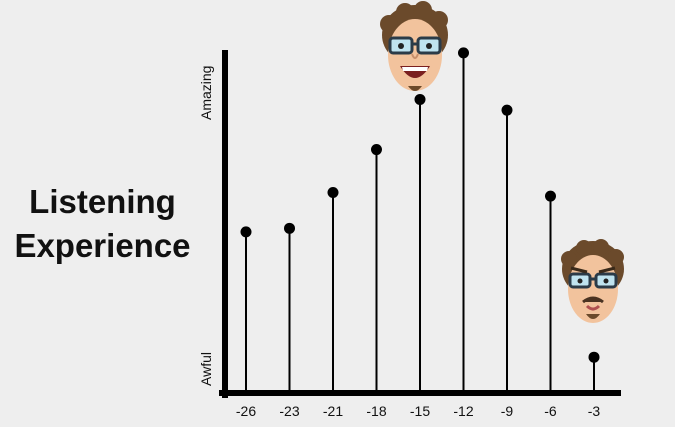  What do you see at coordinates (414, 46) in the screenshot?
I see `happy-face-icon` at bounding box center [414, 46].